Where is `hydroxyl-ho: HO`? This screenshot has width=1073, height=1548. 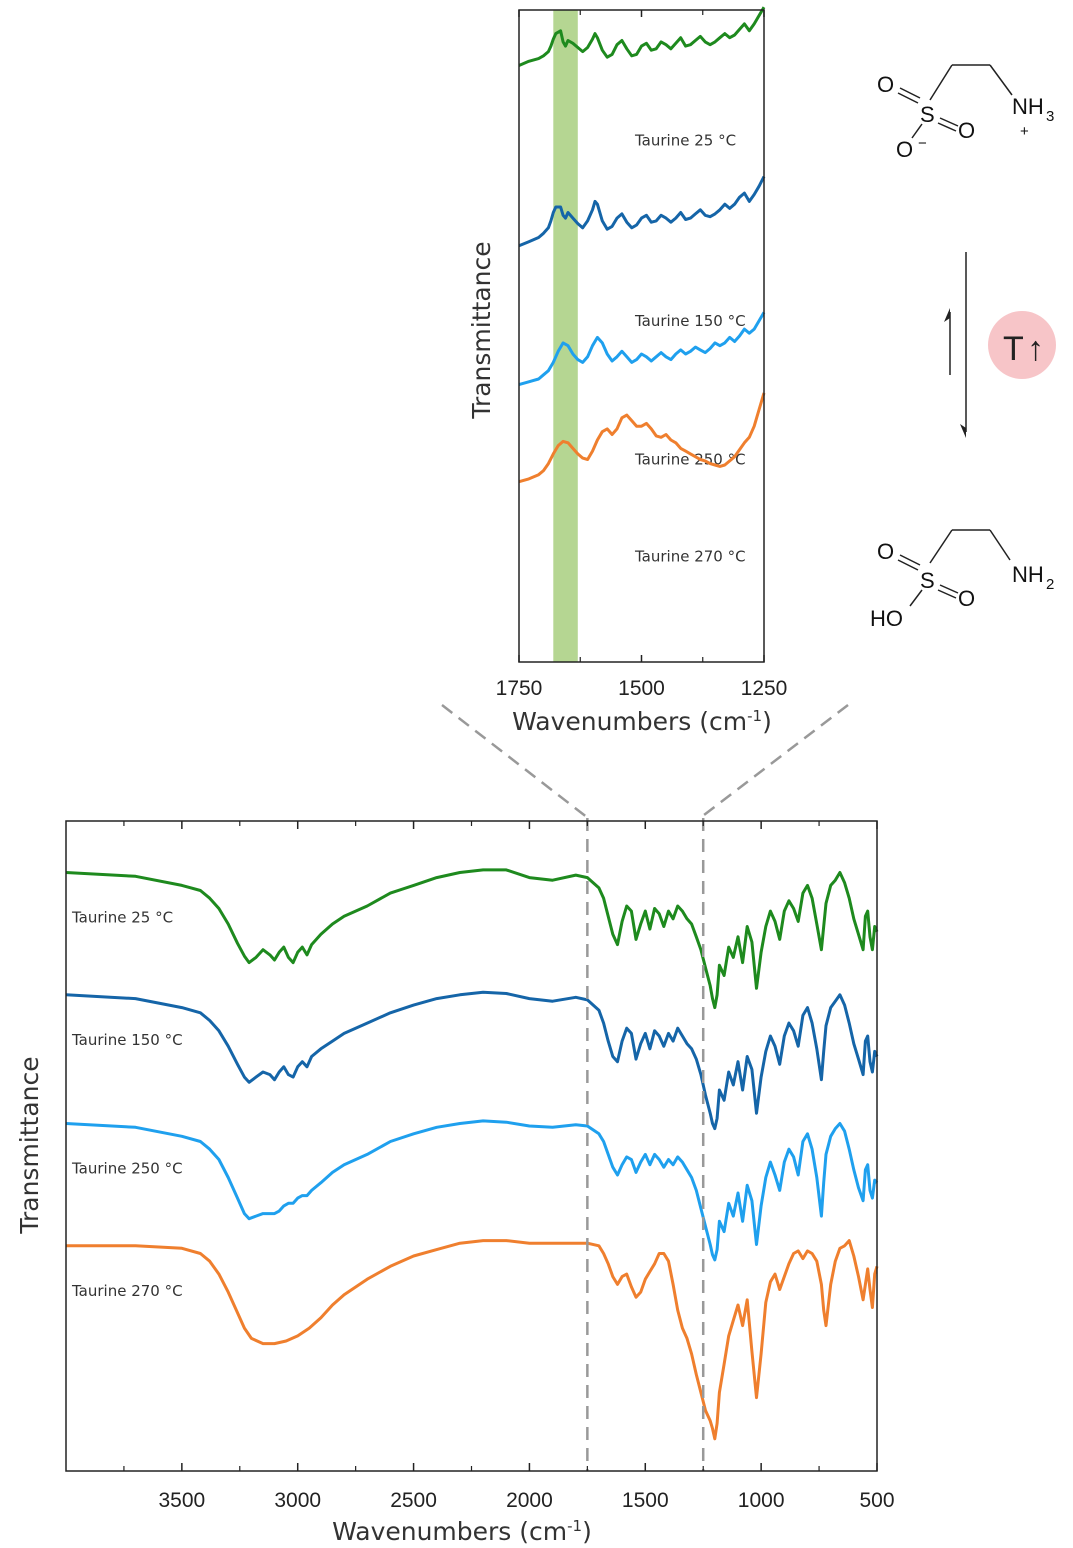 hydroxyl-ho: HO is located at coordinates (886, 618).